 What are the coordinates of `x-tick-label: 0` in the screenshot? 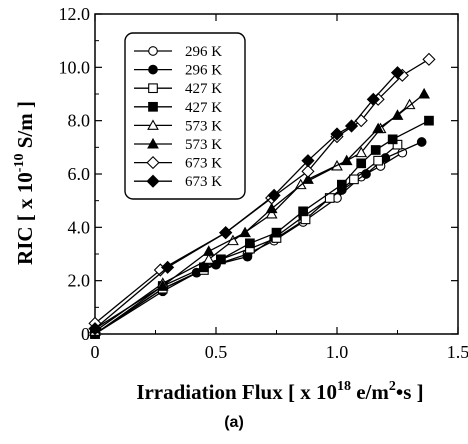 It's located at (95, 352).